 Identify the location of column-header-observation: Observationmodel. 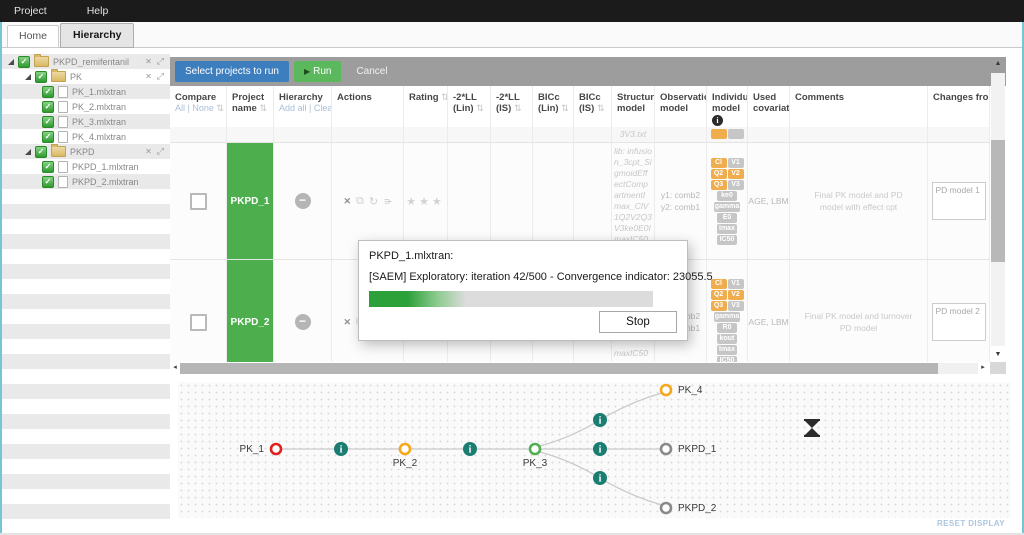
(681, 106).